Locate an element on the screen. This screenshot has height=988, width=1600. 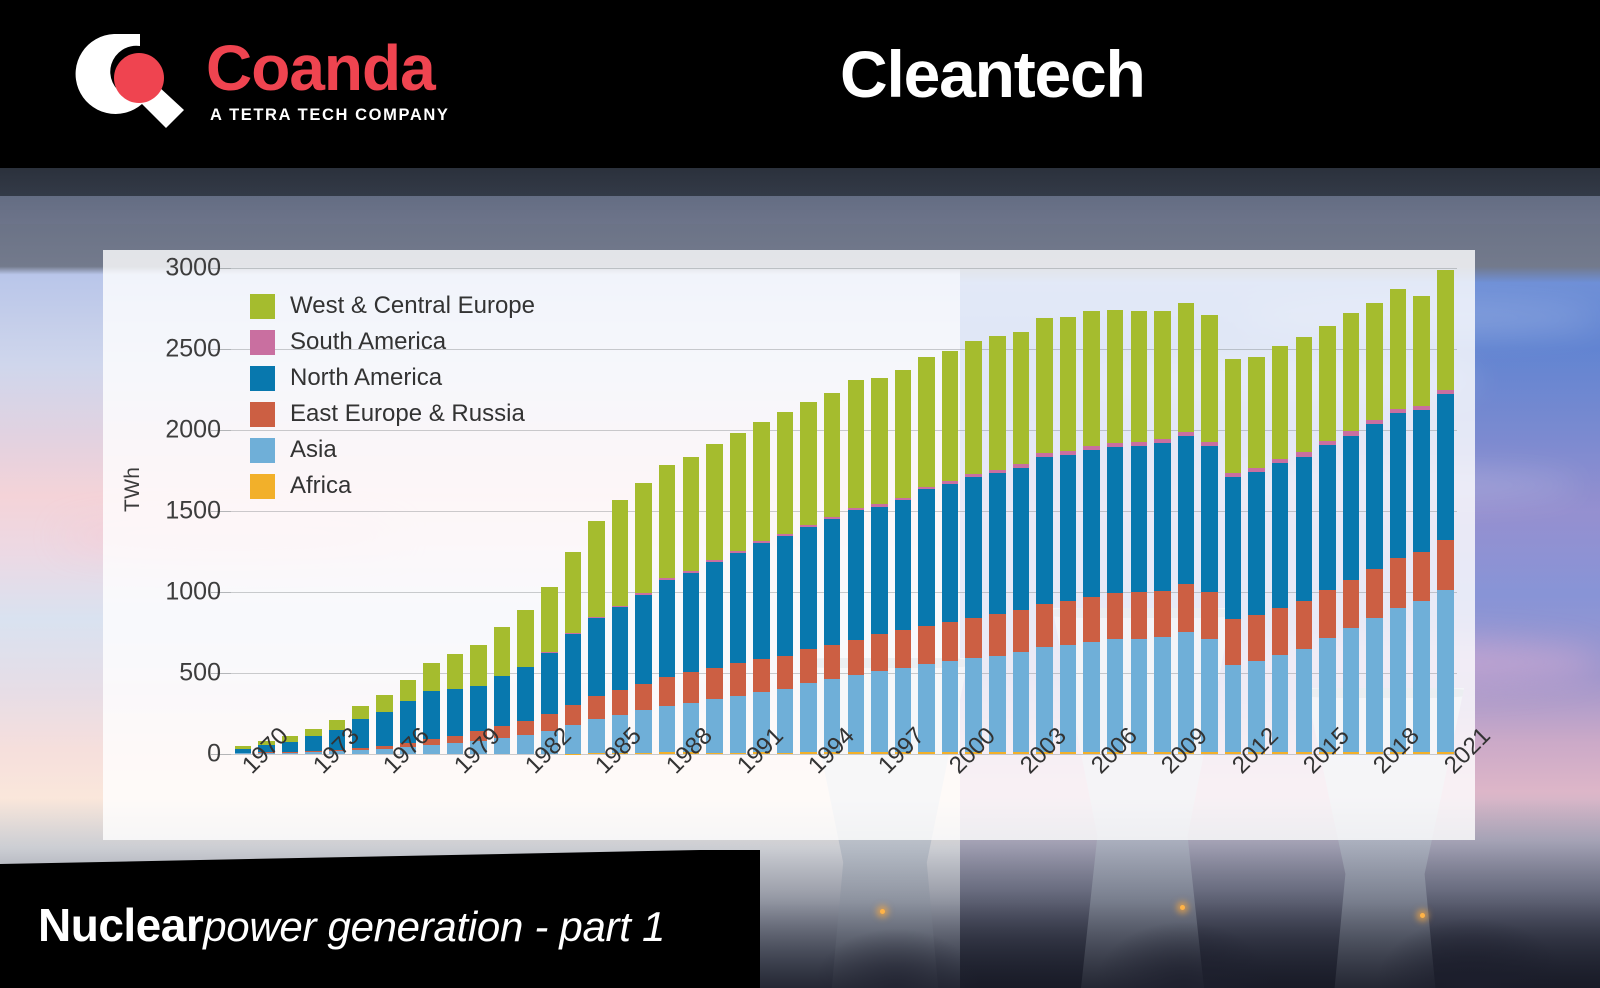
legend-item: South America is located at coordinates (392, 342).